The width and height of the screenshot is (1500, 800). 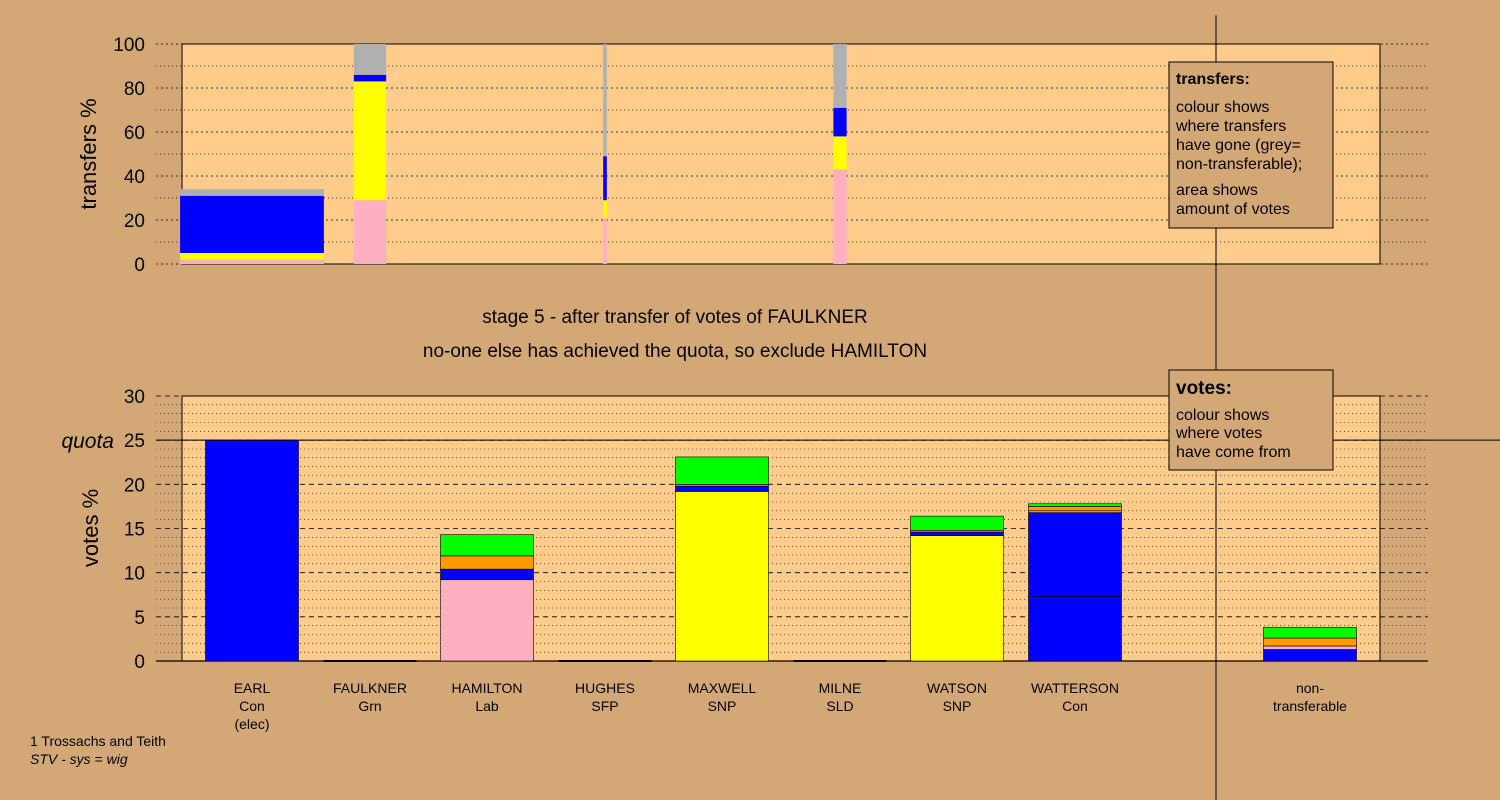 I want to click on transfers-y-tick-label: 60, so click(x=134, y=133).